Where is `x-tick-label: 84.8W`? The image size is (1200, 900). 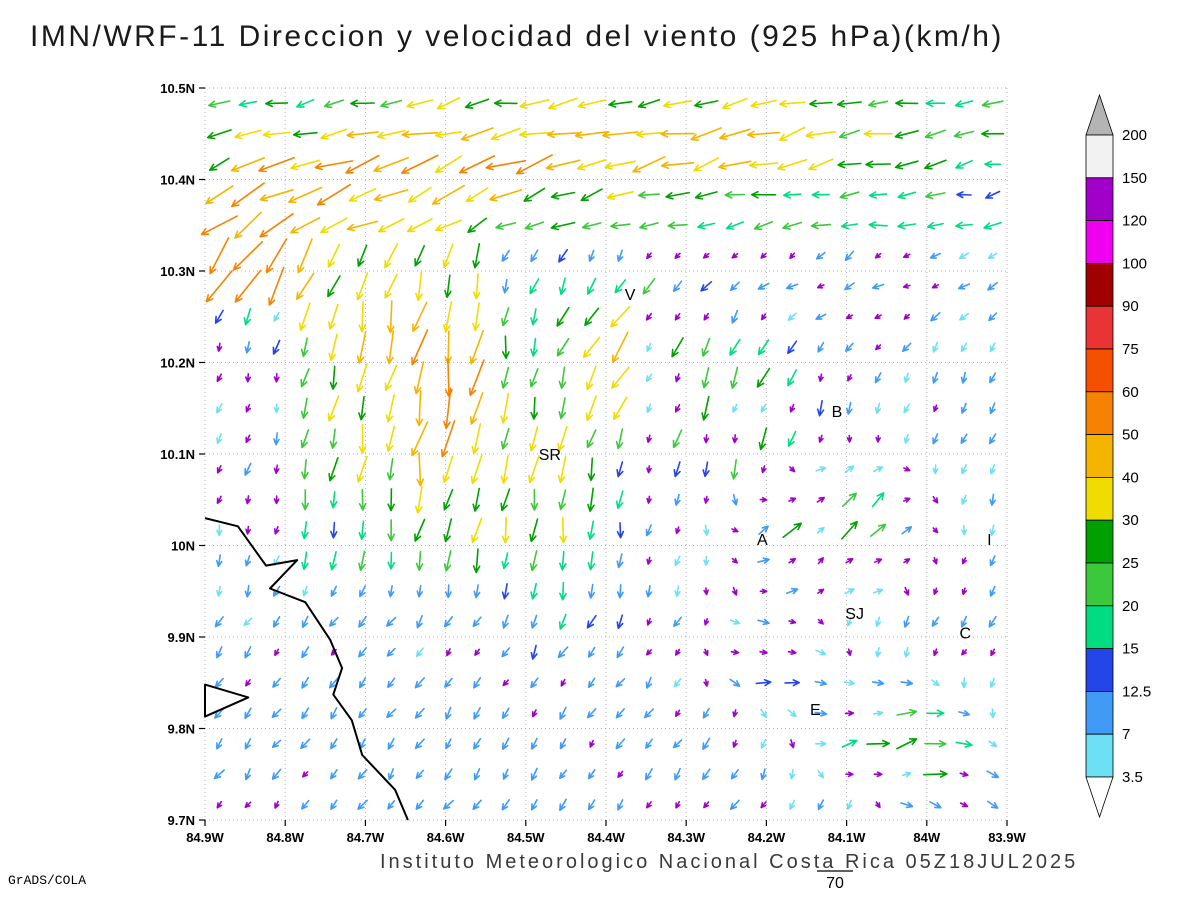
x-tick-label: 84.8W is located at coordinates (285, 837).